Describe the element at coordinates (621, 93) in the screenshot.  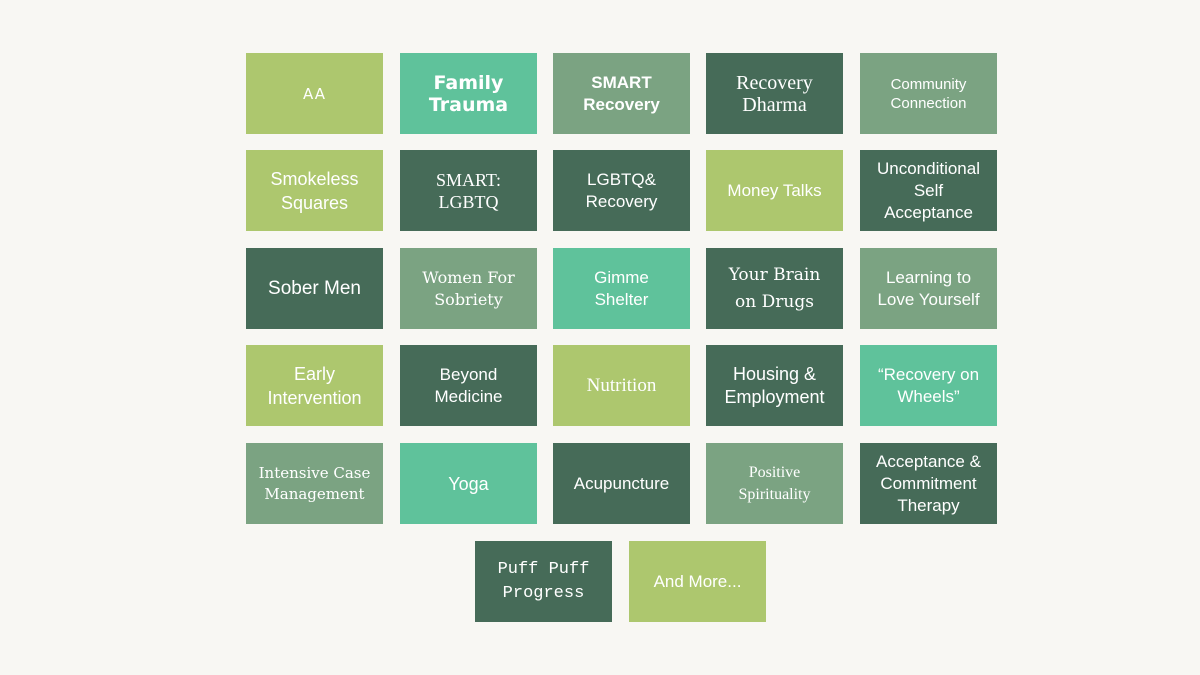
I see `tile-smart-recovery: SMART Recovery` at that location.